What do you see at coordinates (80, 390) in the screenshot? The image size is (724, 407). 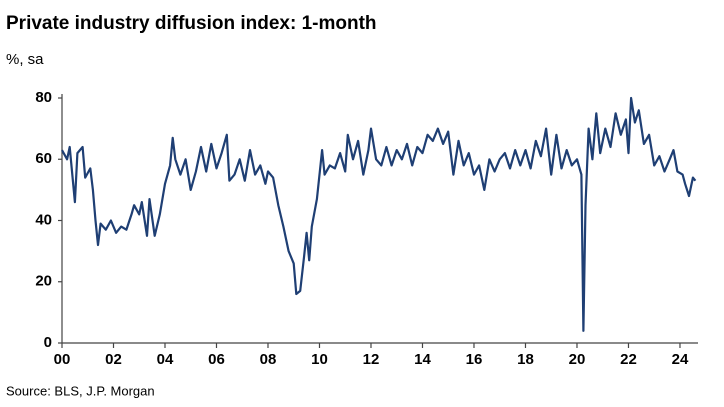 I see `source: Source: BLS, J.P. Morgan` at bounding box center [80, 390].